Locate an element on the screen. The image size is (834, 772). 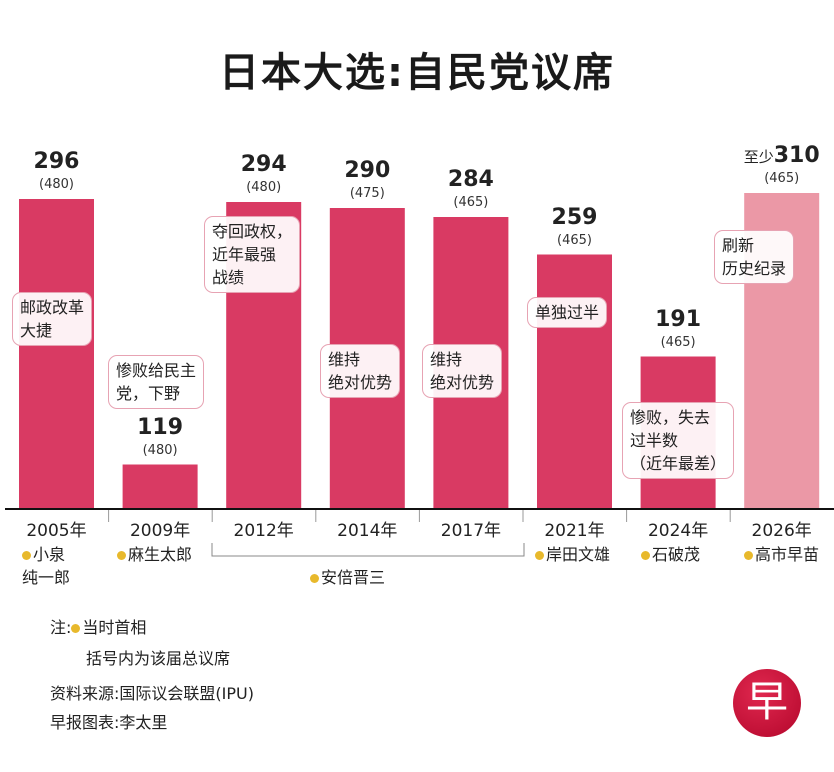
value-number: 310 is located at coordinates (796, 155).